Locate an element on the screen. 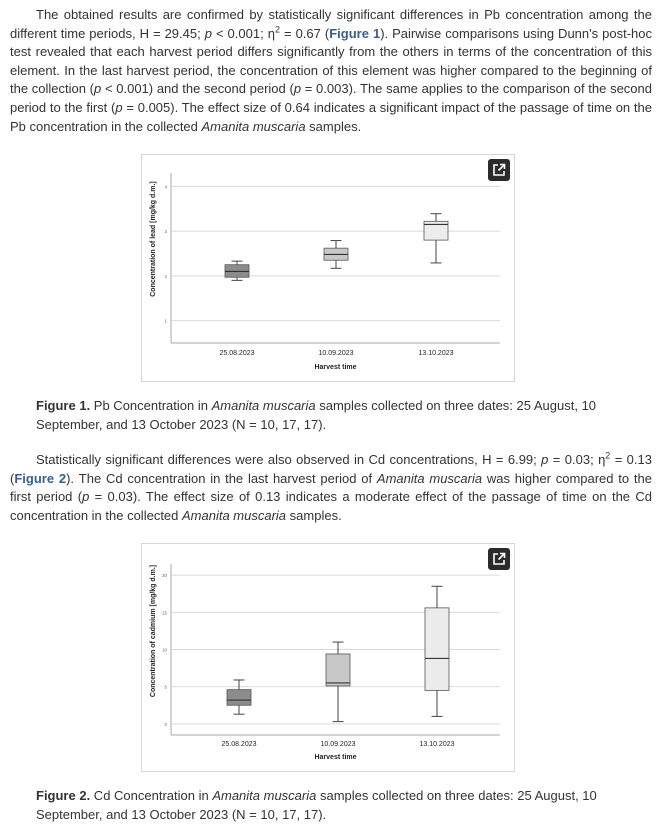  text-span: = 0.03; η is located at coordinates (577, 459).